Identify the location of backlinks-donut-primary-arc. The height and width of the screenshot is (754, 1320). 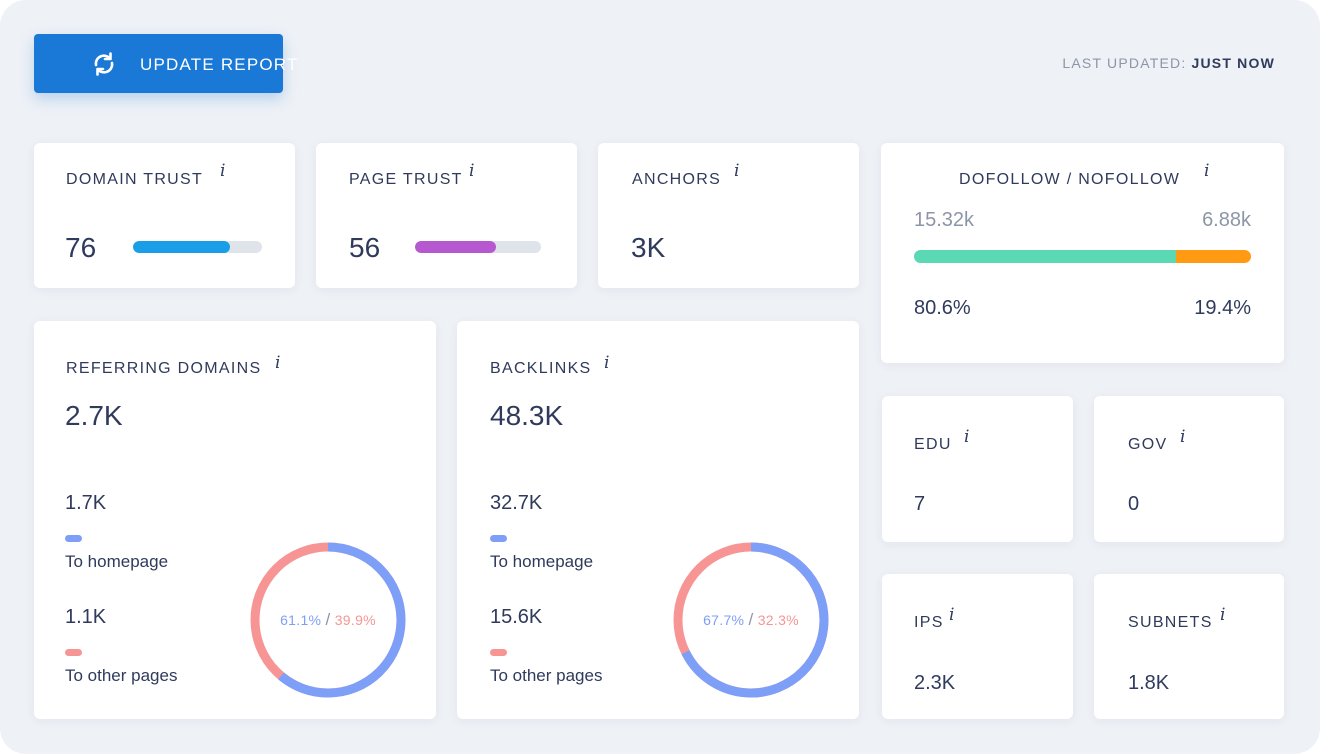
(751, 620).